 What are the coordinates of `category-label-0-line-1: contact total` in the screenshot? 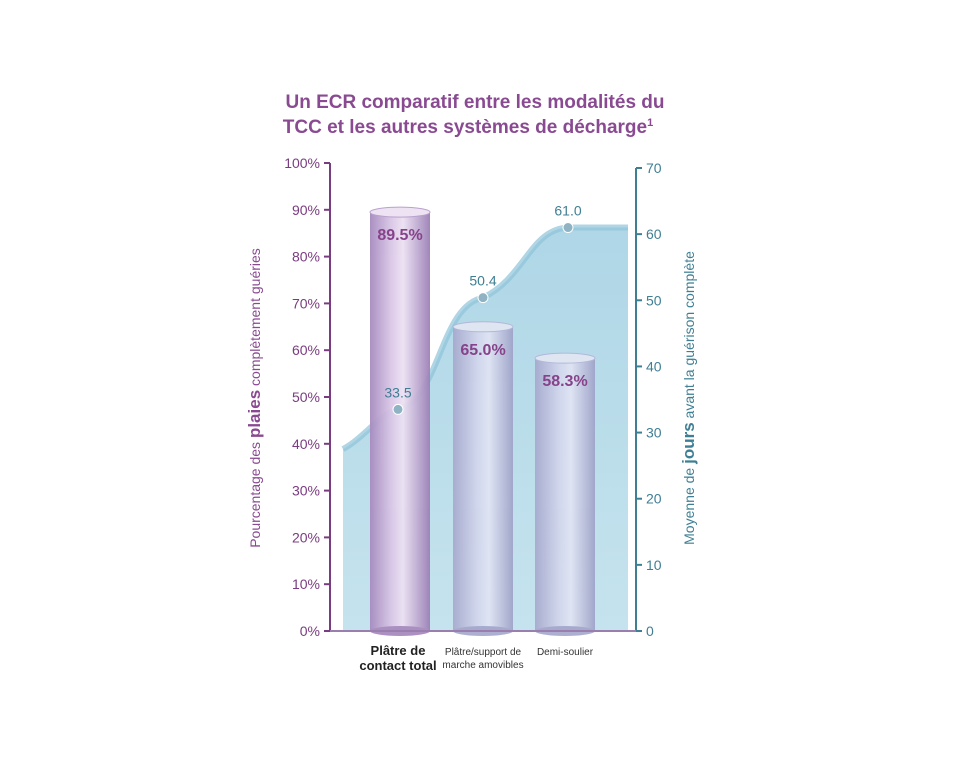 It's located at (397, 665).